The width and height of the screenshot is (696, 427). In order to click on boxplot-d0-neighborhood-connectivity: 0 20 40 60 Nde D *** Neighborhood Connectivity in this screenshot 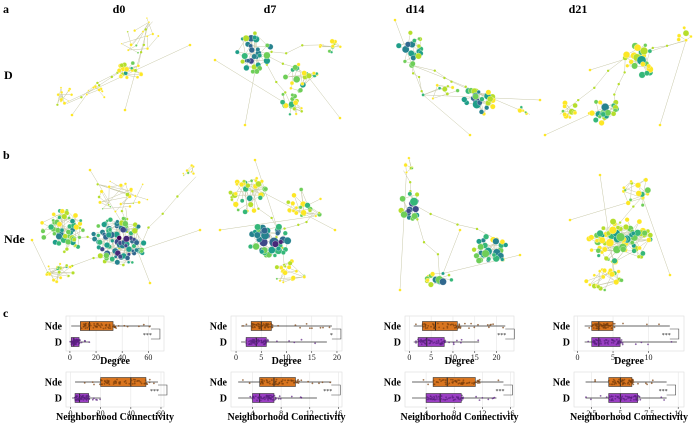, I will do `click(109, 397)`.